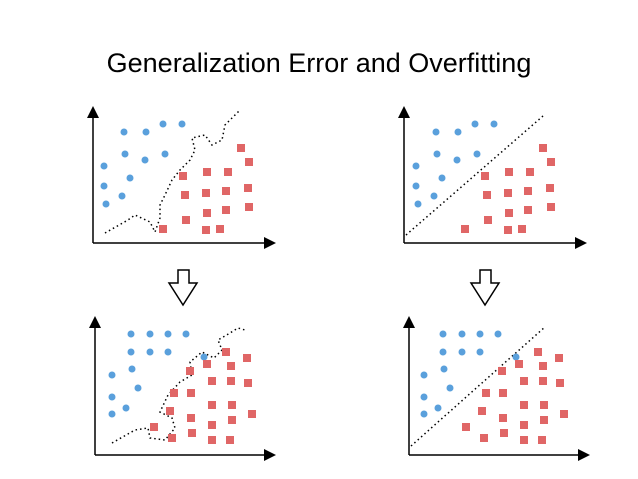  Describe the element at coordinates (183, 288) in the screenshot. I see `down-arrow` at that location.